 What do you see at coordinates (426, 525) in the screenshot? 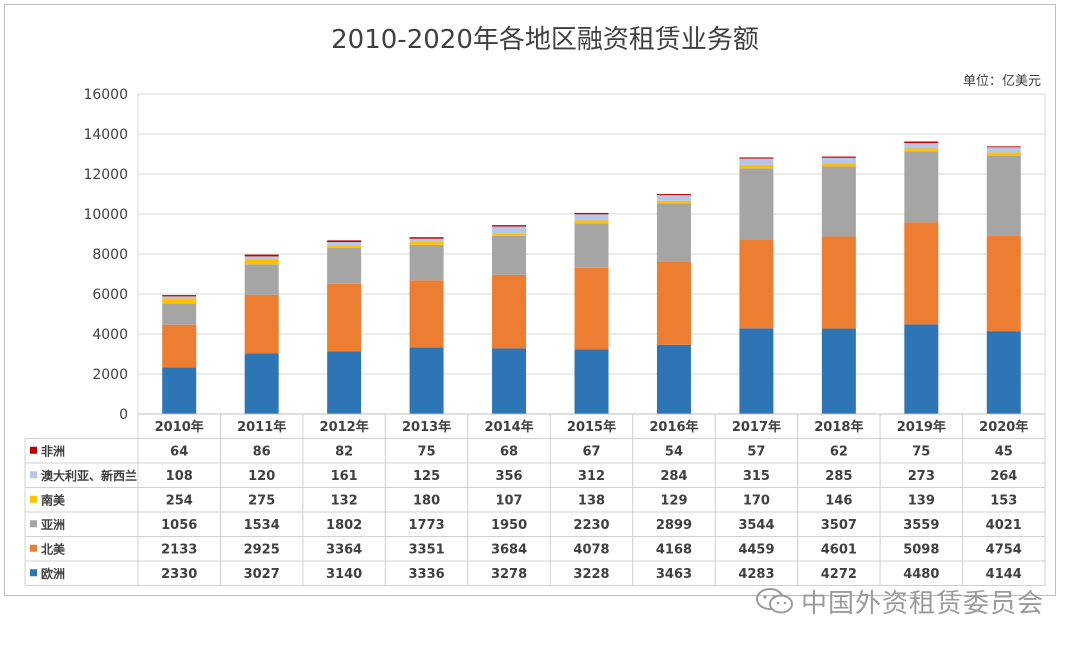
I see `table-value: 1773` at bounding box center [426, 525].